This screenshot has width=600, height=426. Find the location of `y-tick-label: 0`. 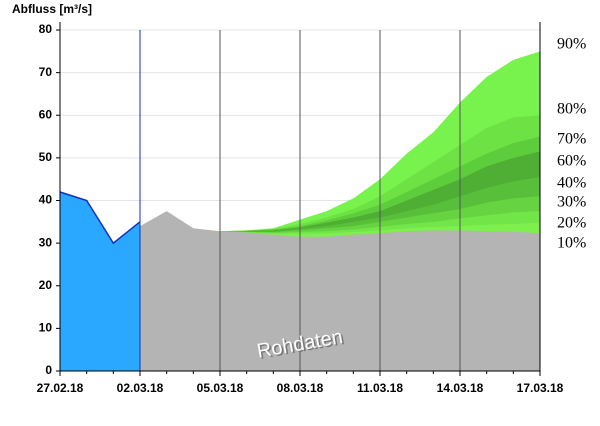

y-tick-label: 0 is located at coordinates (48, 370).